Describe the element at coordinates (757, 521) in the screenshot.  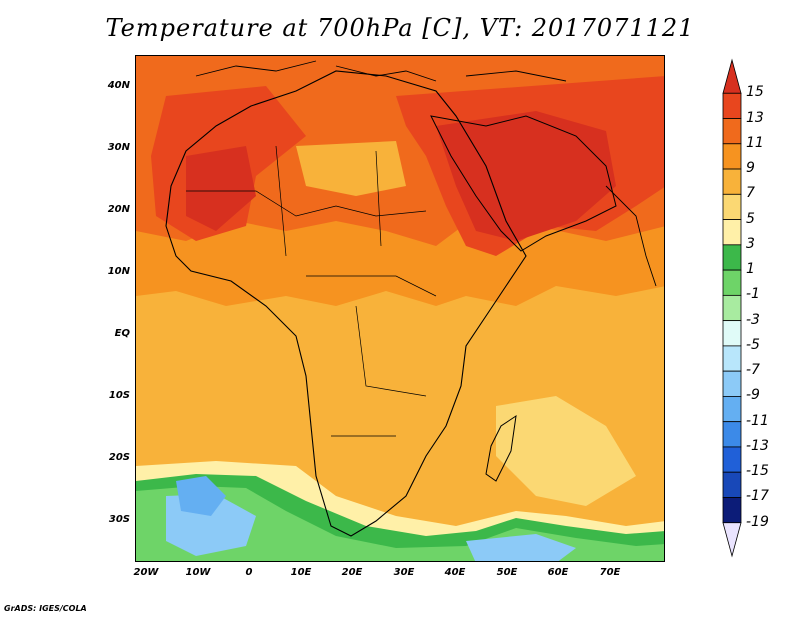
I see `colorbar-label: -19` at that location.